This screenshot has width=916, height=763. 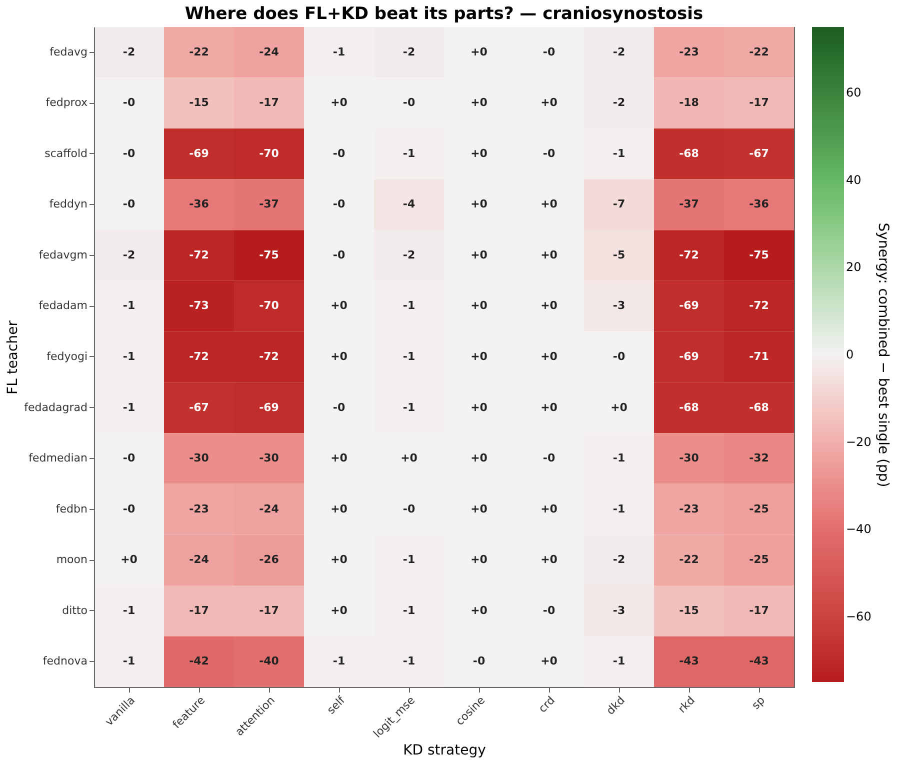 I want to click on data-label: -7, so click(x=619, y=204).